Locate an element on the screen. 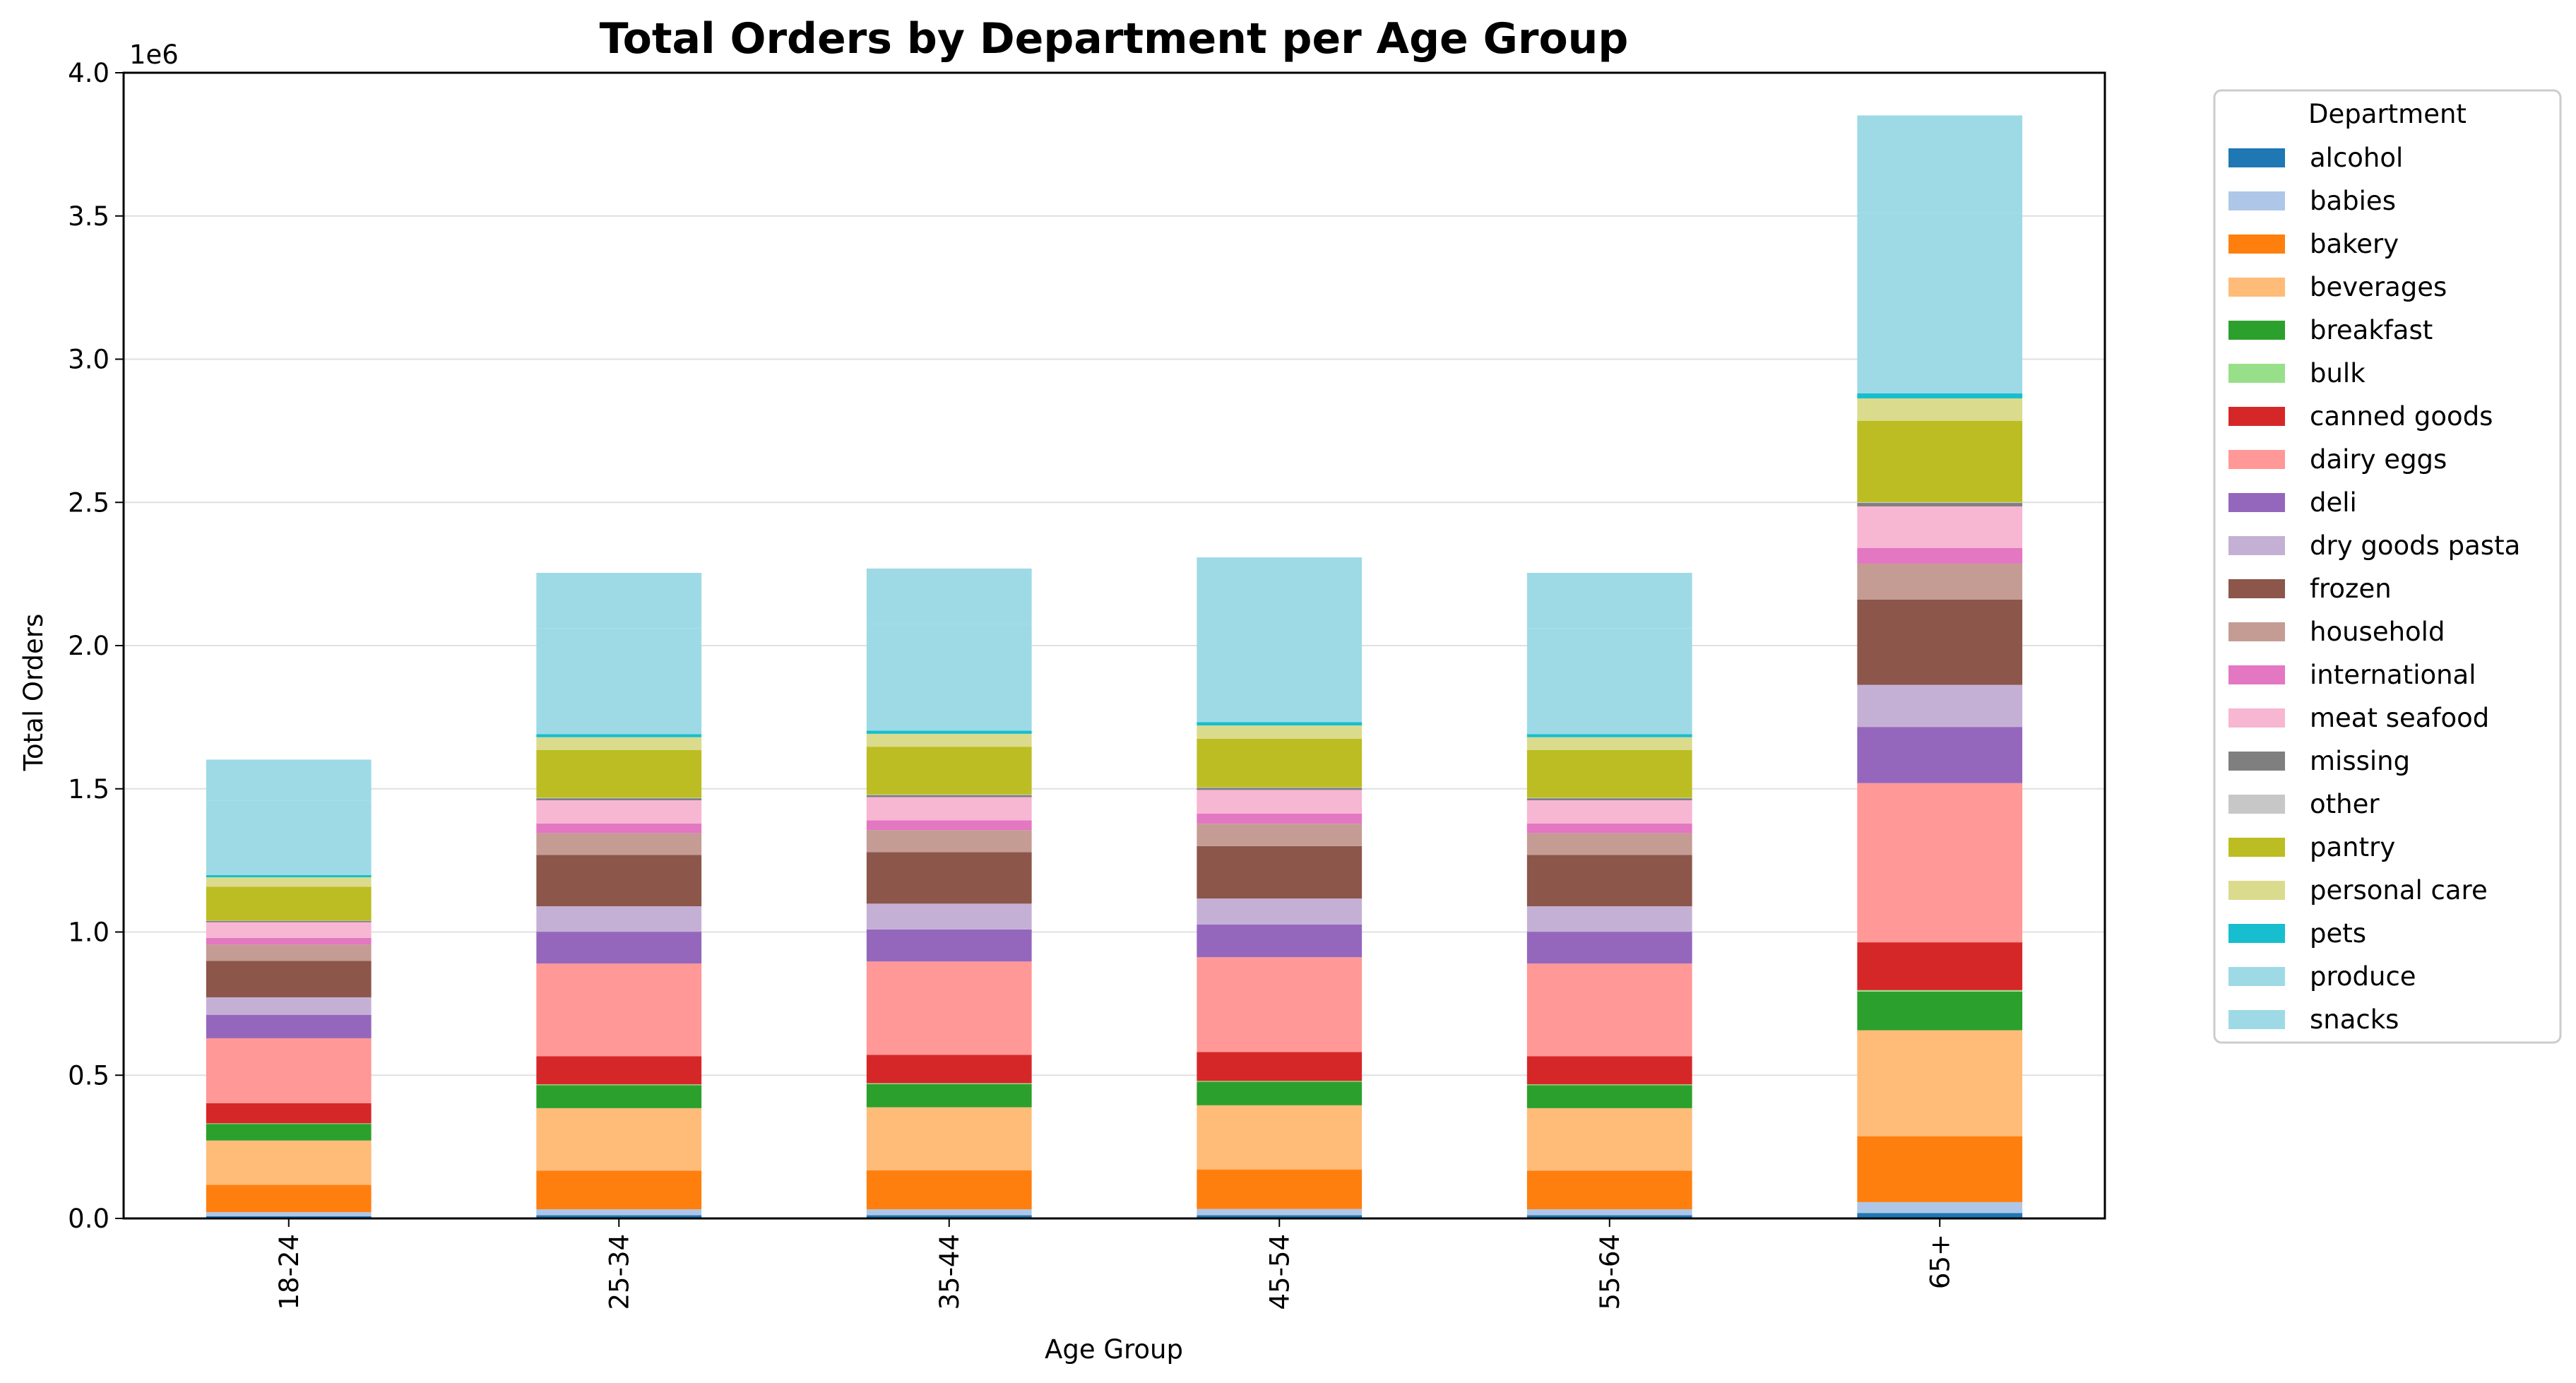 The height and width of the screenshot is (1383, 2576). legend-item: beverages is located at coordinates (2337, 287).